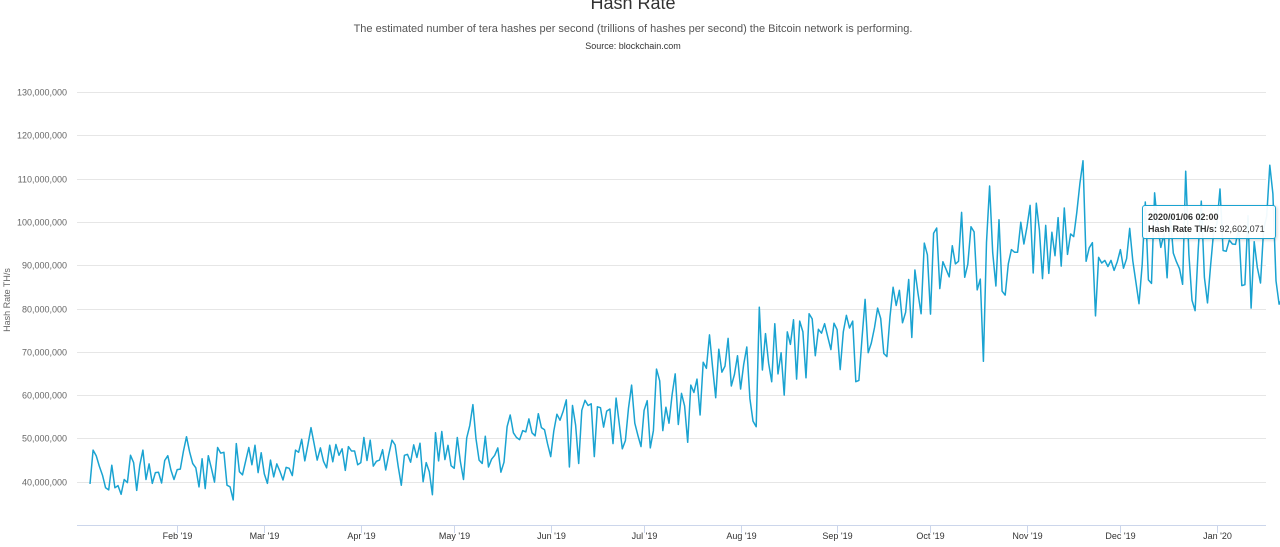 Image resolution: width=1280 pixels, height=547 pixels. What do you see at coordinates (265, 536) in the screenshot?
I see `x-tick-label: Mar '19` at bounding box center [265, 536].